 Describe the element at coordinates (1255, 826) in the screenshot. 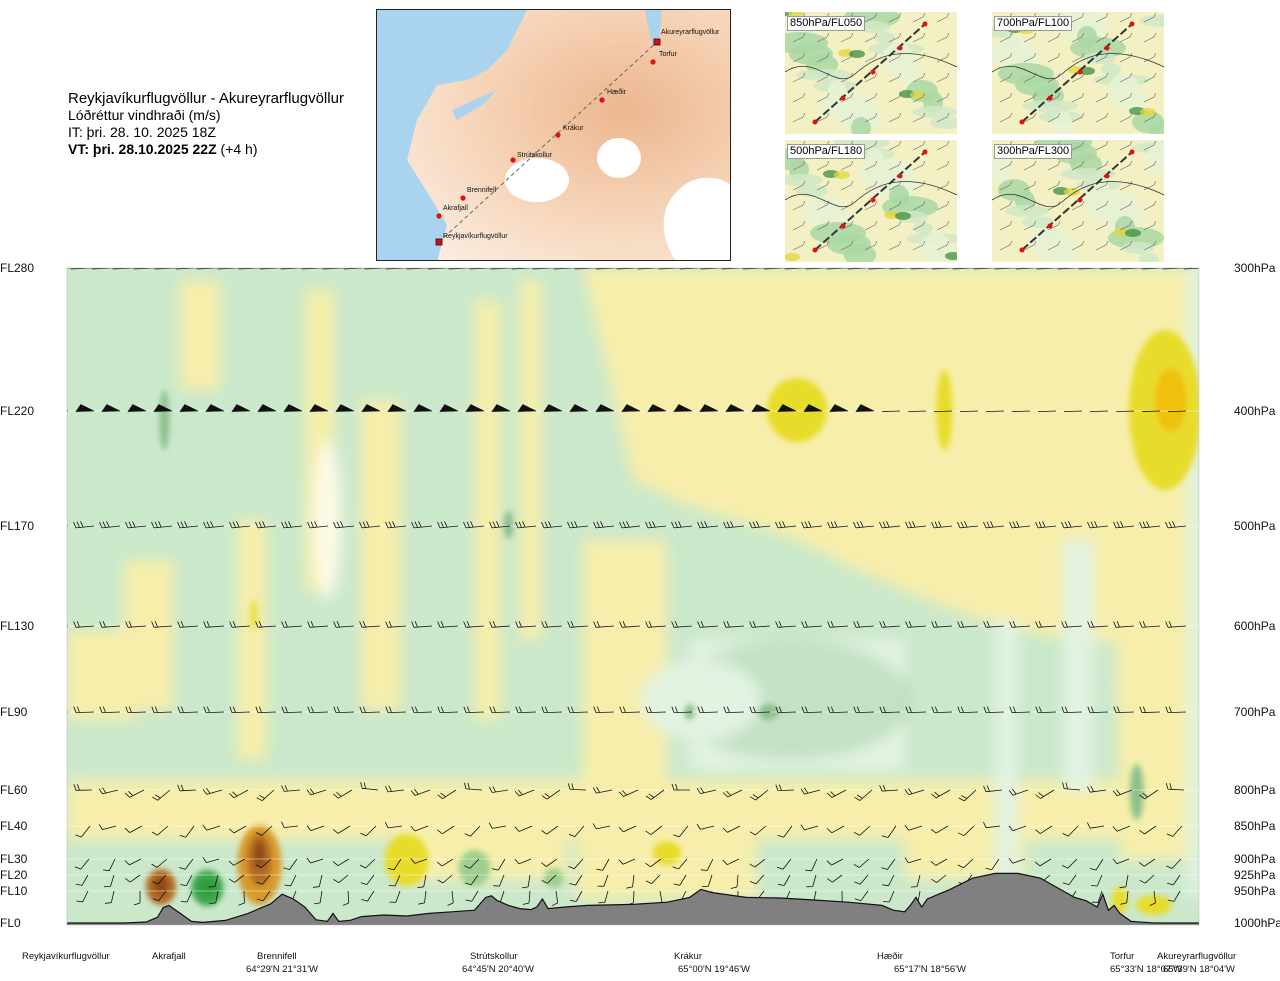

I see `pressure-level-label: 850hPa` at that location.